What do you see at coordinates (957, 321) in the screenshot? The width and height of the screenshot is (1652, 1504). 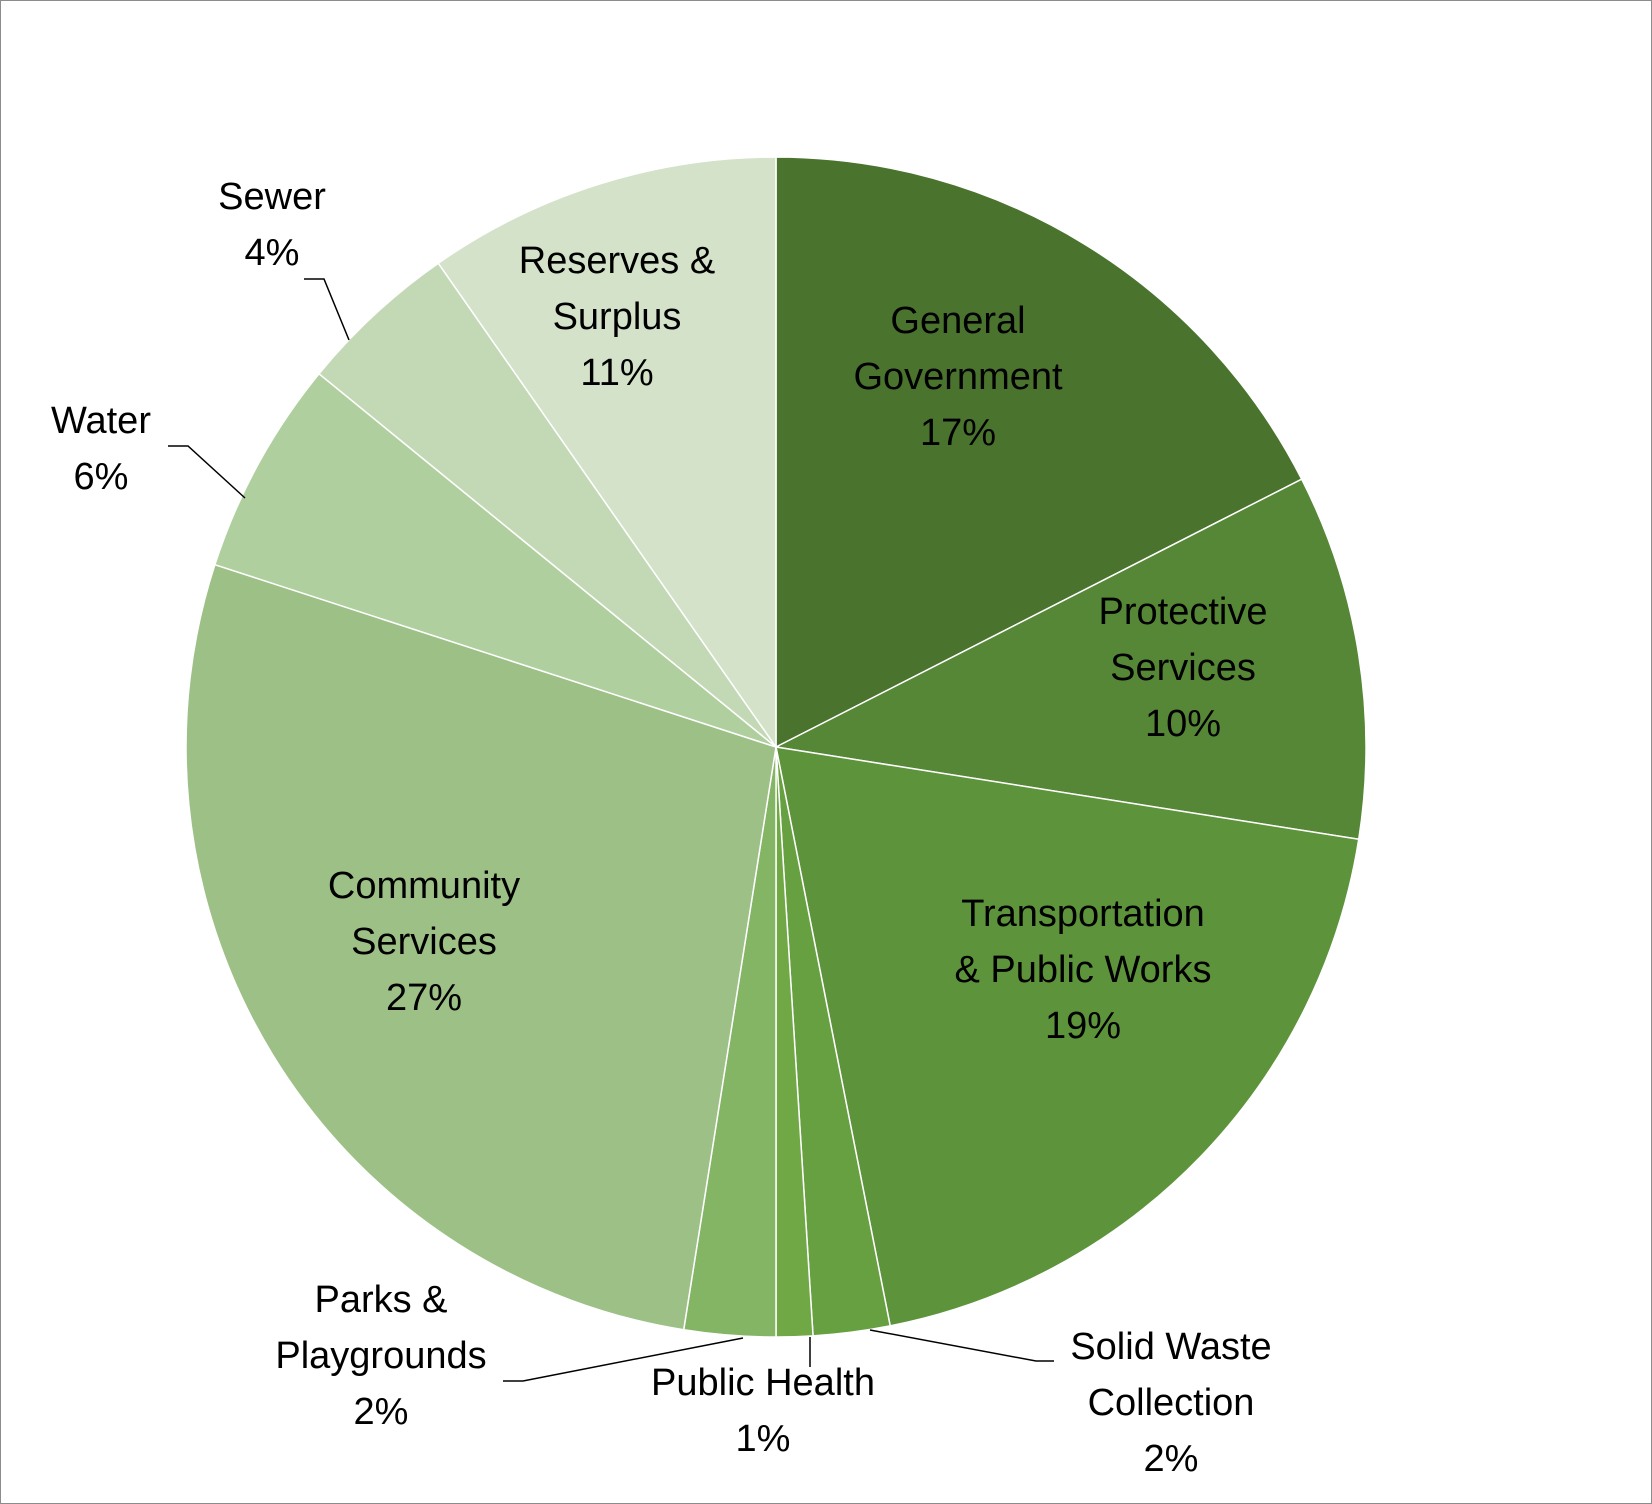 I see `data-label-category: General` at bounding box center [957, 321].